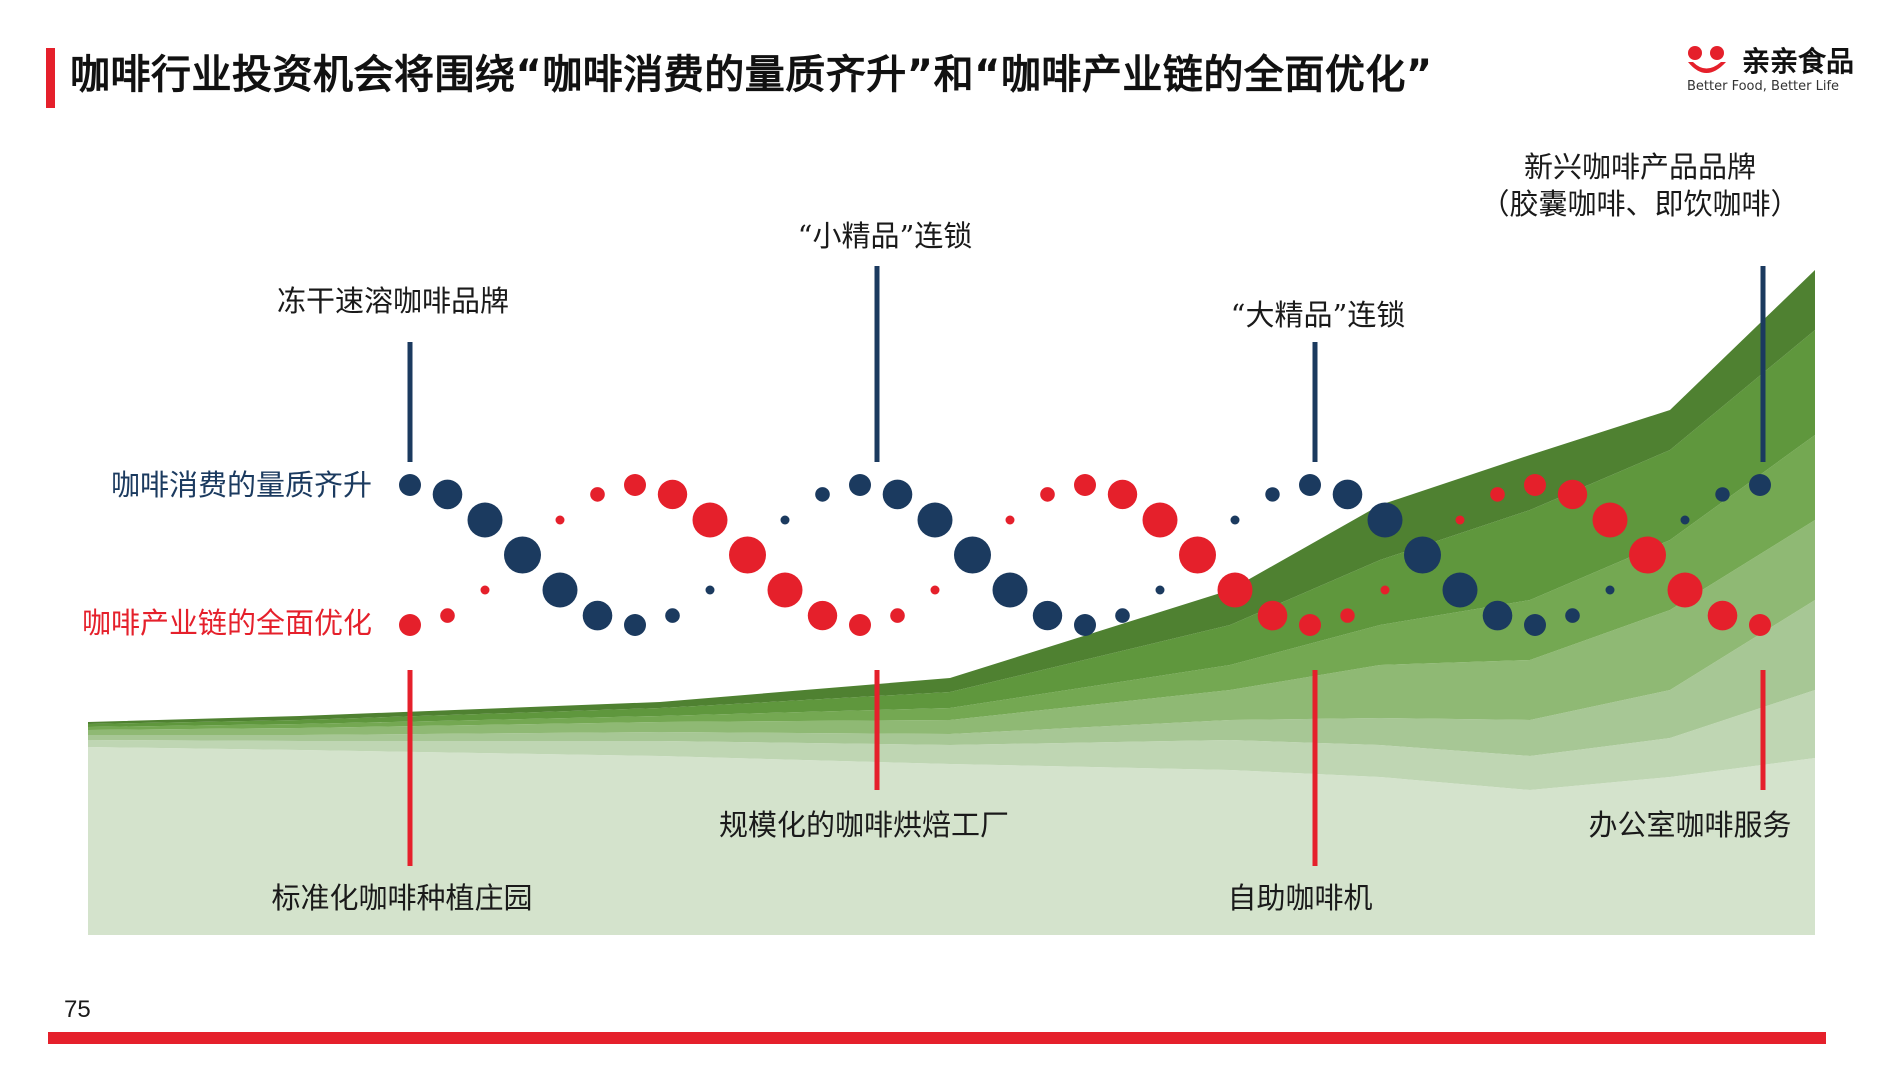 Image resolution: width=1882 pixels, height=1068 pixels. I want to click on milestone-freeze-dried-instant: 冻干速溶咖啡品牌, so click(393, 301).